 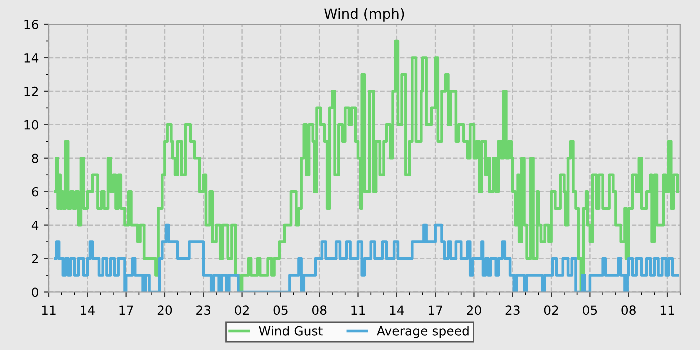 I want to click on y-tick-label: 6, so click(x=35, y=192).